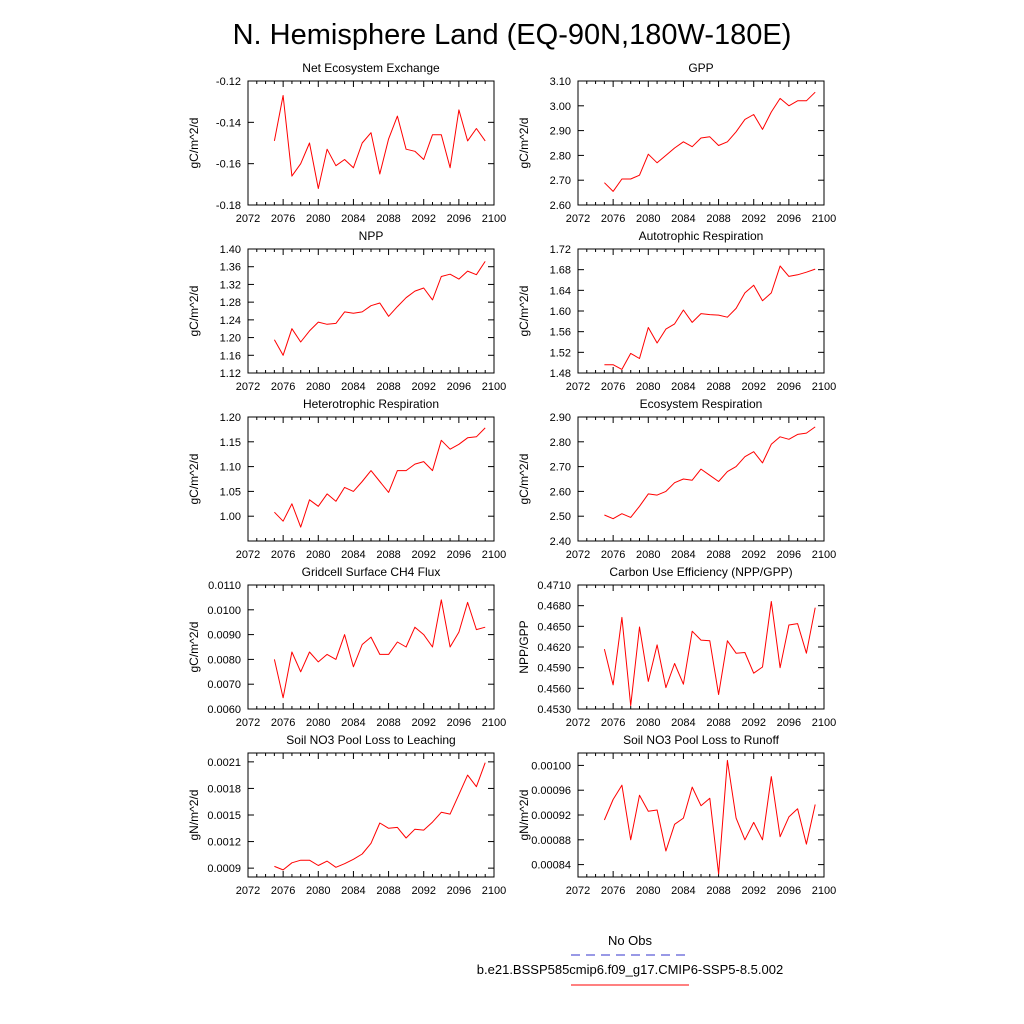 Image resolution: width=1024 pixels, height=1024 pixels. What do you see at coordinates (551, 841) in the screenshot?
I see `y-tick-label: 0.00088` at bounding box center [551, 841].